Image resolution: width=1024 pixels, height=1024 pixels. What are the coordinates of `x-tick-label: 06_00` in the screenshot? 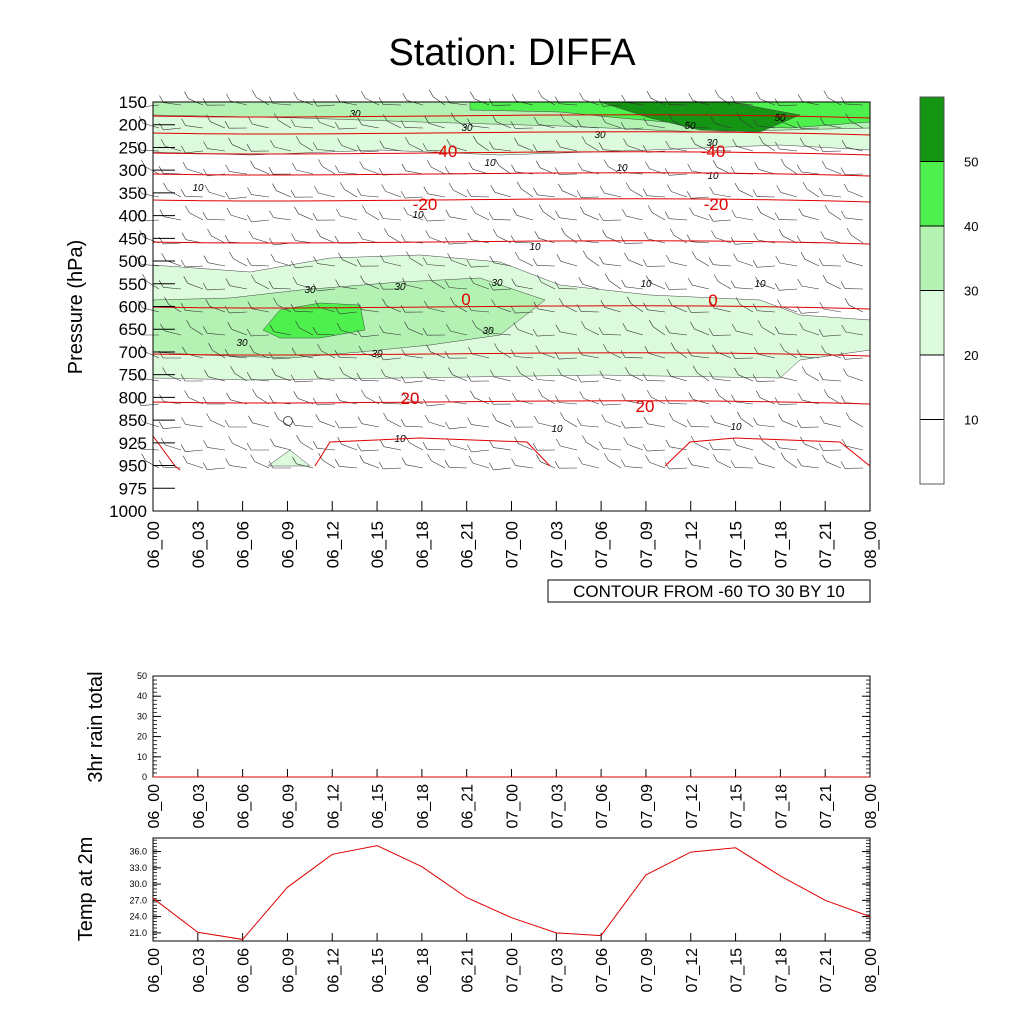 It's located at (153, 544).